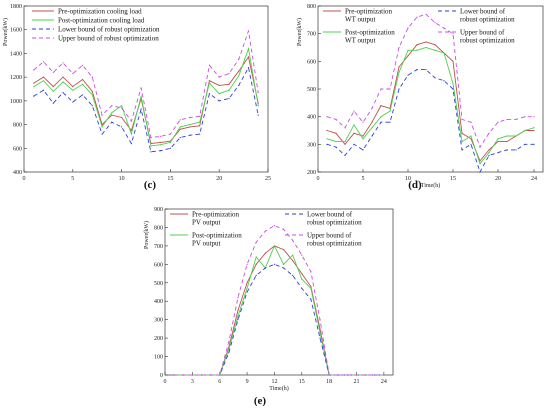  Describe the element at coordinates (268, 179) in the screenshot. I see `x-tick-label: 25` at that location.